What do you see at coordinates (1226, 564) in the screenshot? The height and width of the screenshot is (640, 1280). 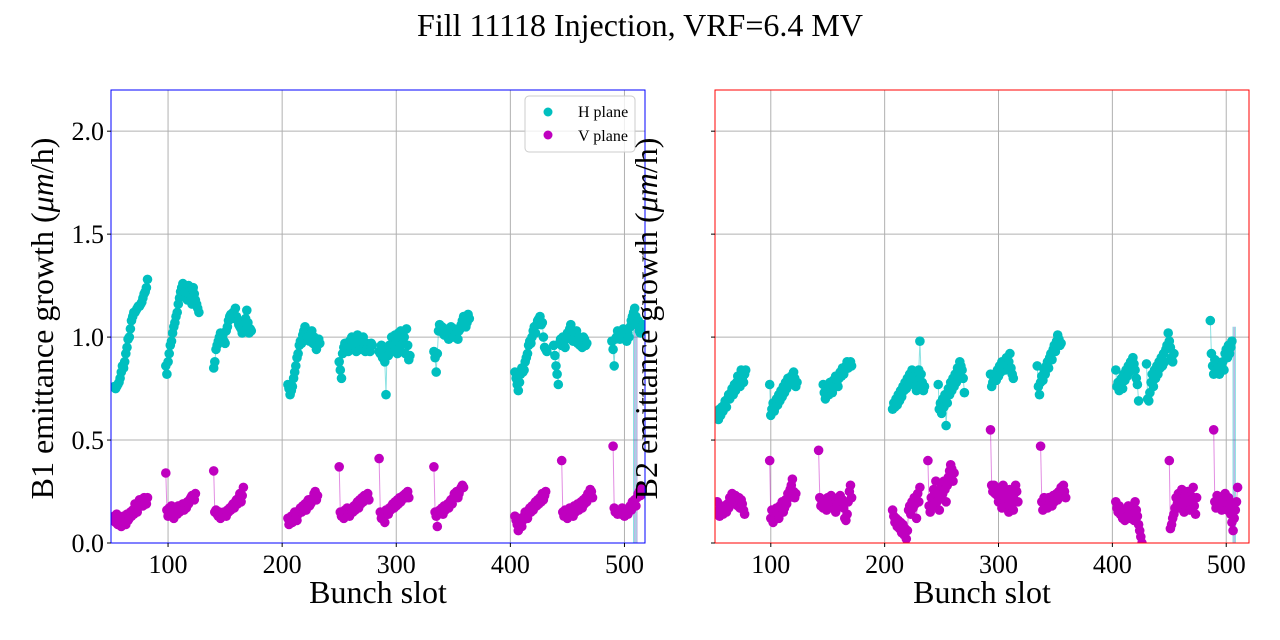 I see `x-tick-label: 500` at bounding box center [1226, 564].